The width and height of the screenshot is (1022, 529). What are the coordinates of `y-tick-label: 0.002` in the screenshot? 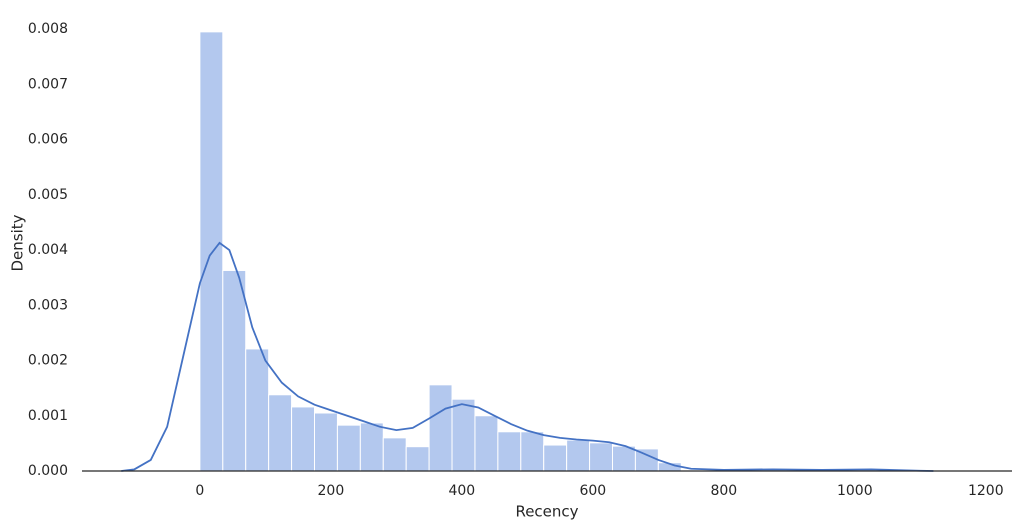 It's located at (48, 361).